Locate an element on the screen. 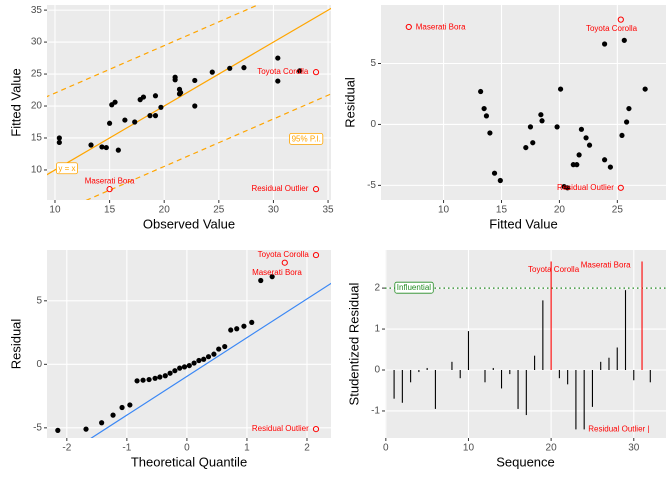  x-tick-label: -2 is located at coordinates (66, 448).